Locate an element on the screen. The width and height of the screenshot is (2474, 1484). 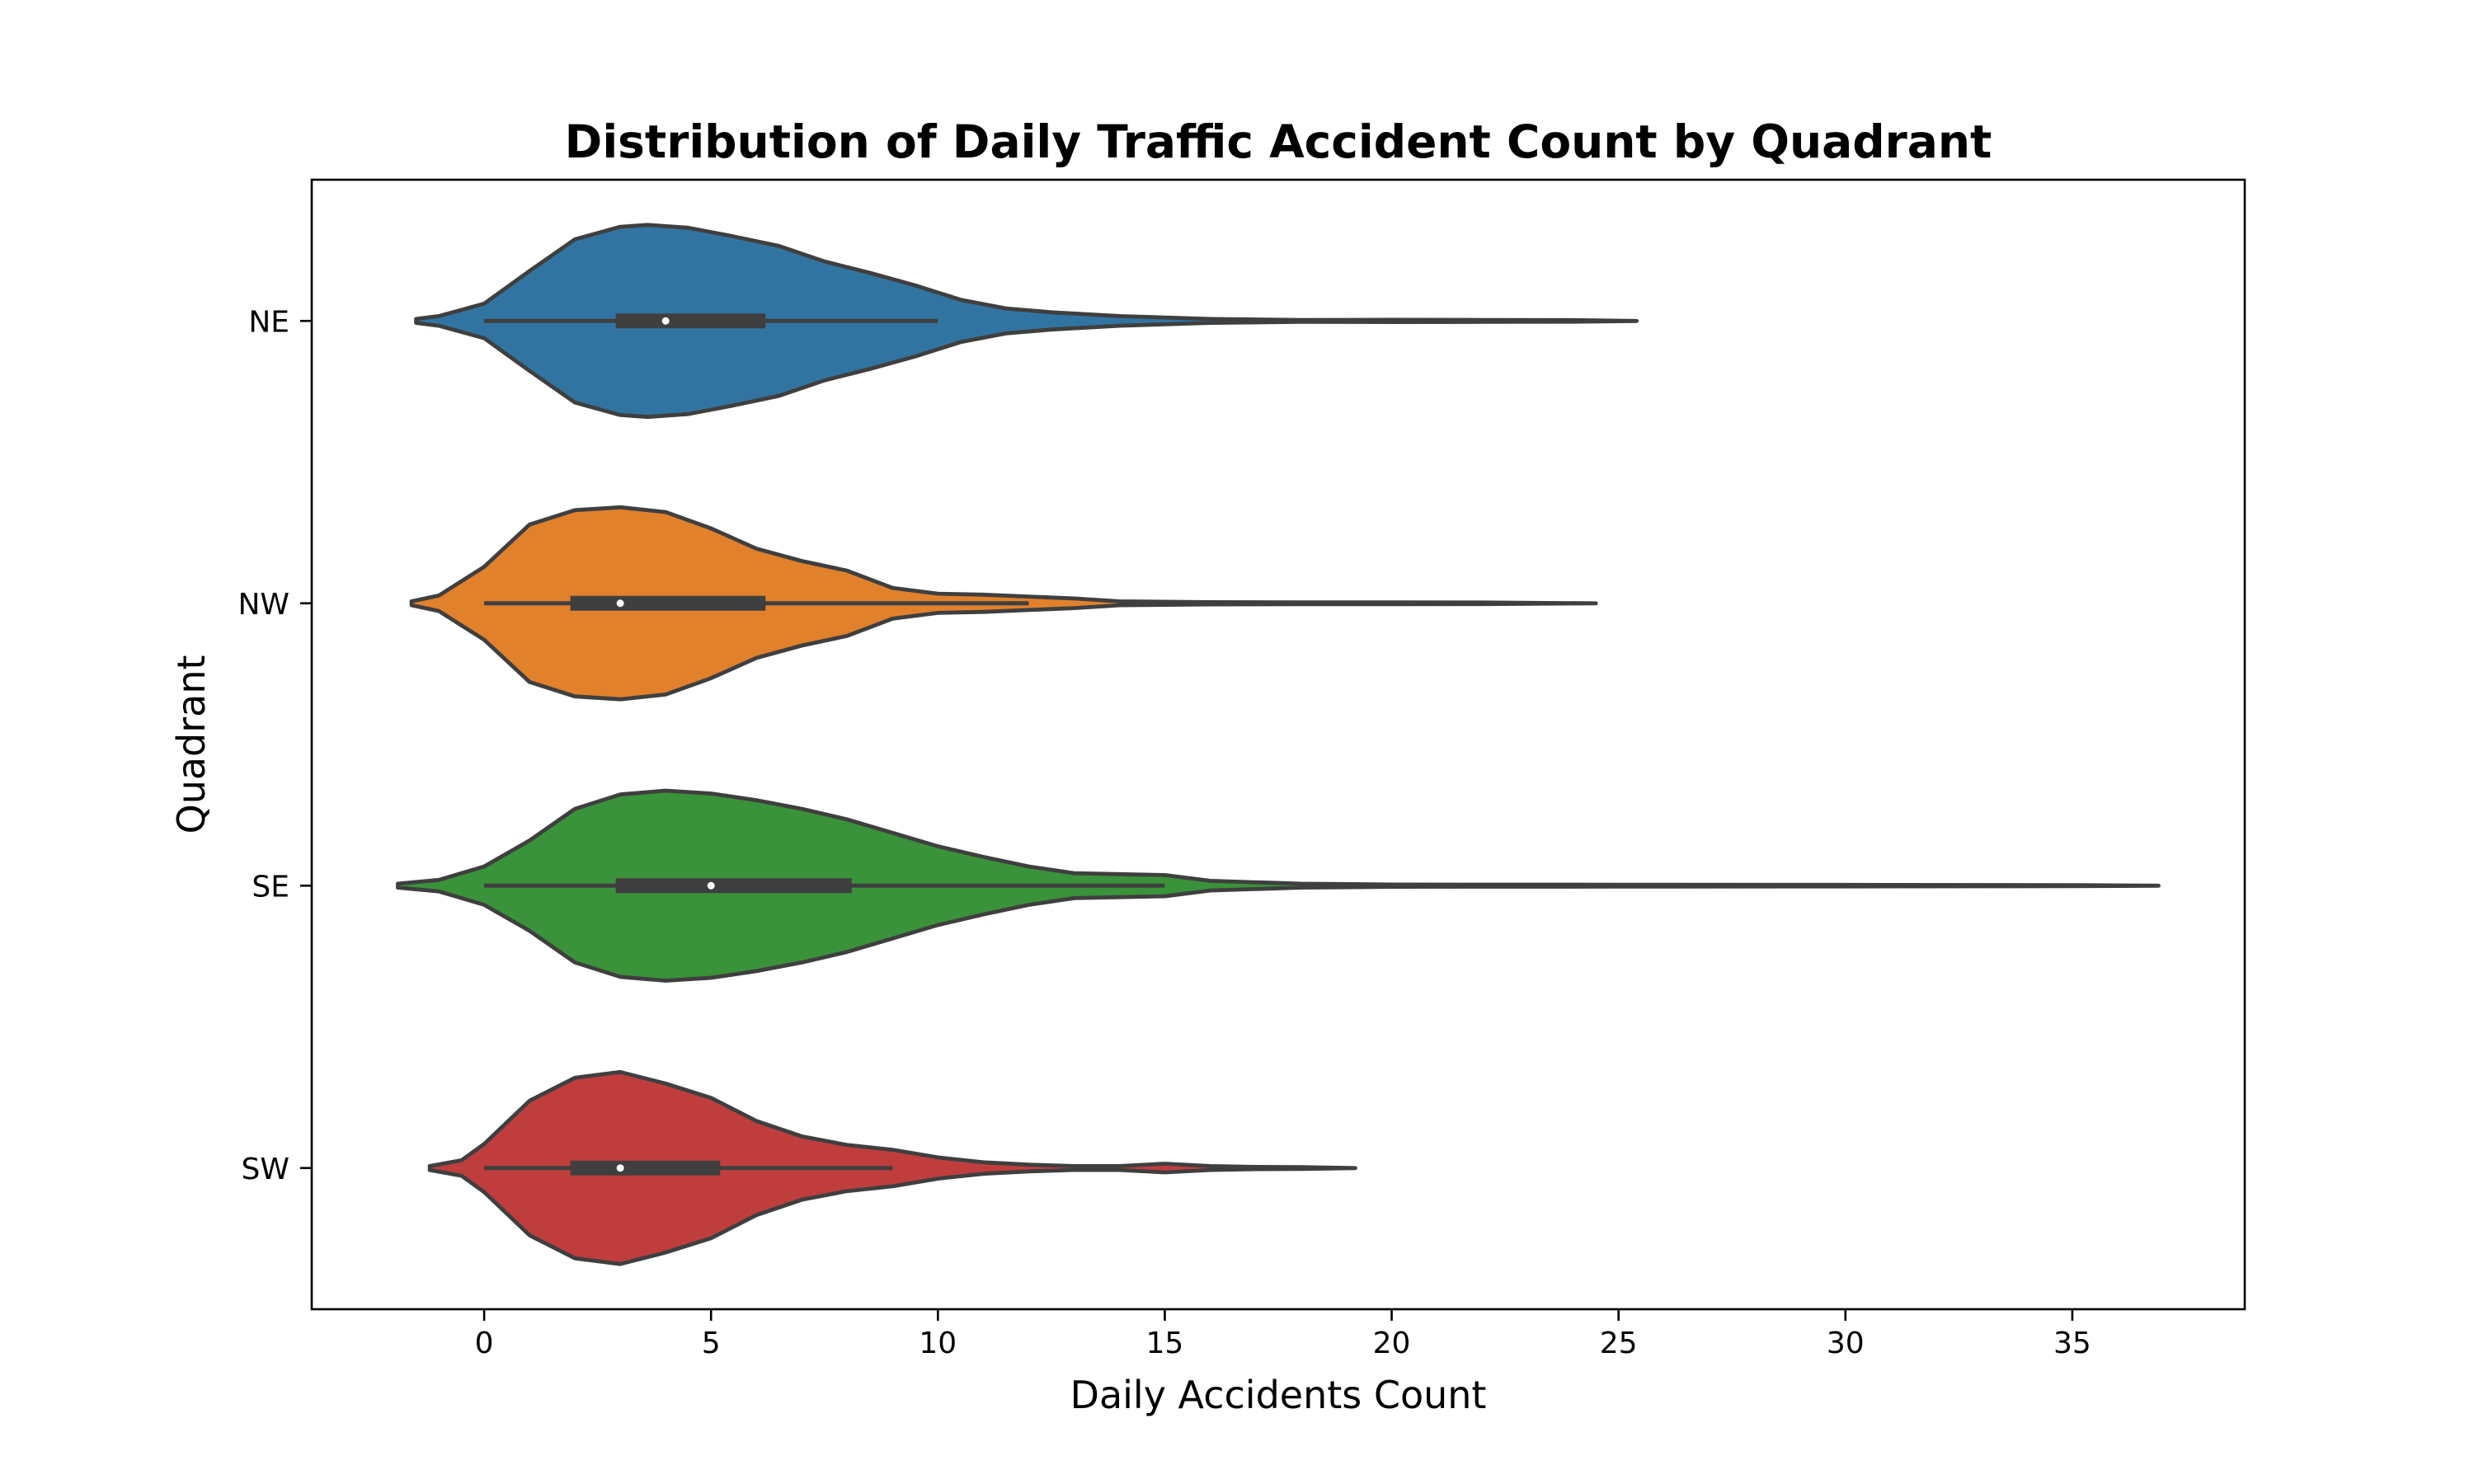
median-marker-se is located at coordinates (711, 886).